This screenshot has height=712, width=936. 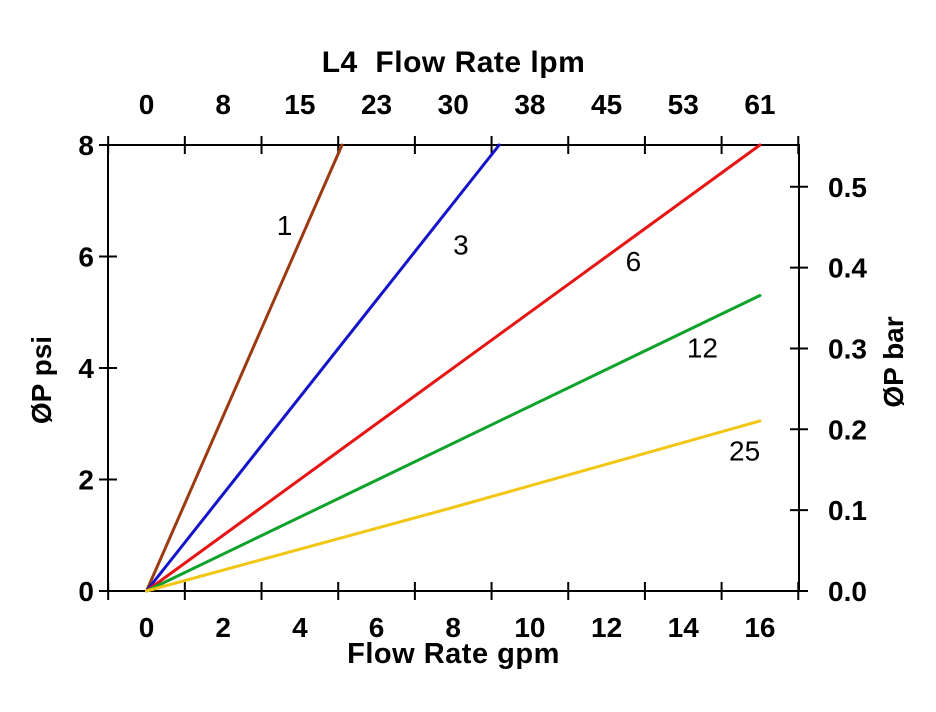 I want to click on left-tick-label: 8, so click(x=86, y=145).